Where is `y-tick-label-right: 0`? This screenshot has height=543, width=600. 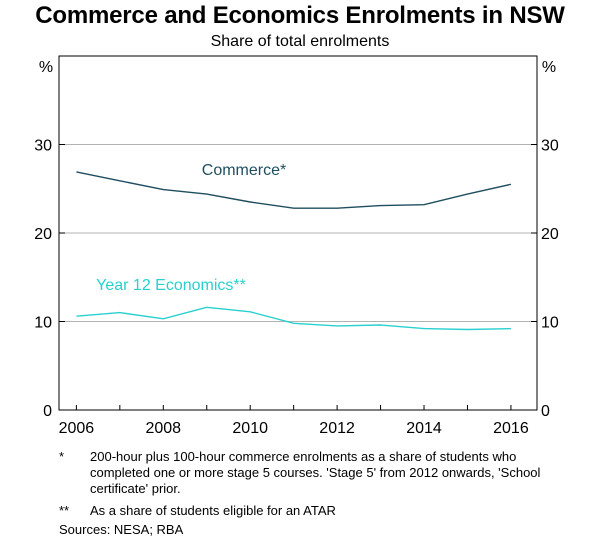 y-tick-label-right: 0 is located at coordinates (545, 411).